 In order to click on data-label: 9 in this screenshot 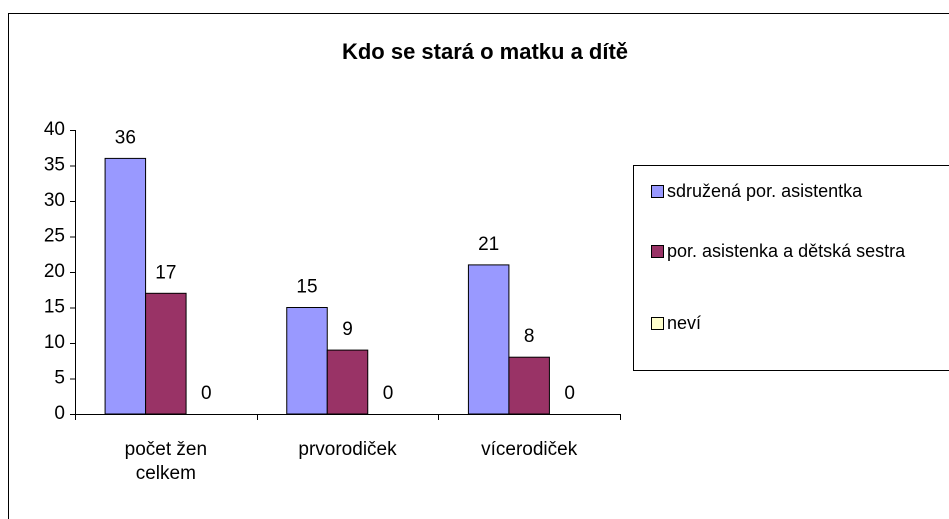, I will do `click(347, 329)`.